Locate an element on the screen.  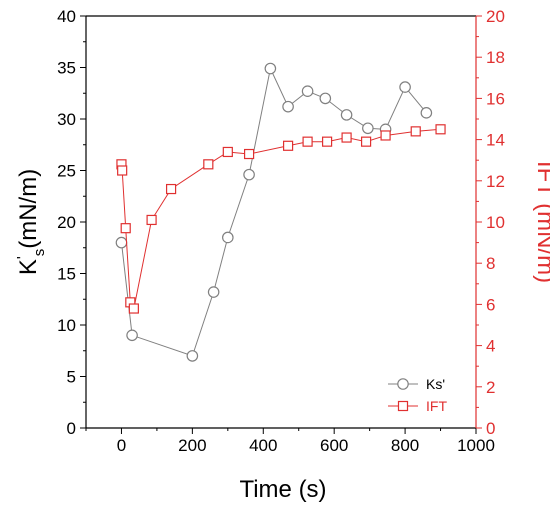
legend: Ks' IFT is located at coordinates (417, 395).